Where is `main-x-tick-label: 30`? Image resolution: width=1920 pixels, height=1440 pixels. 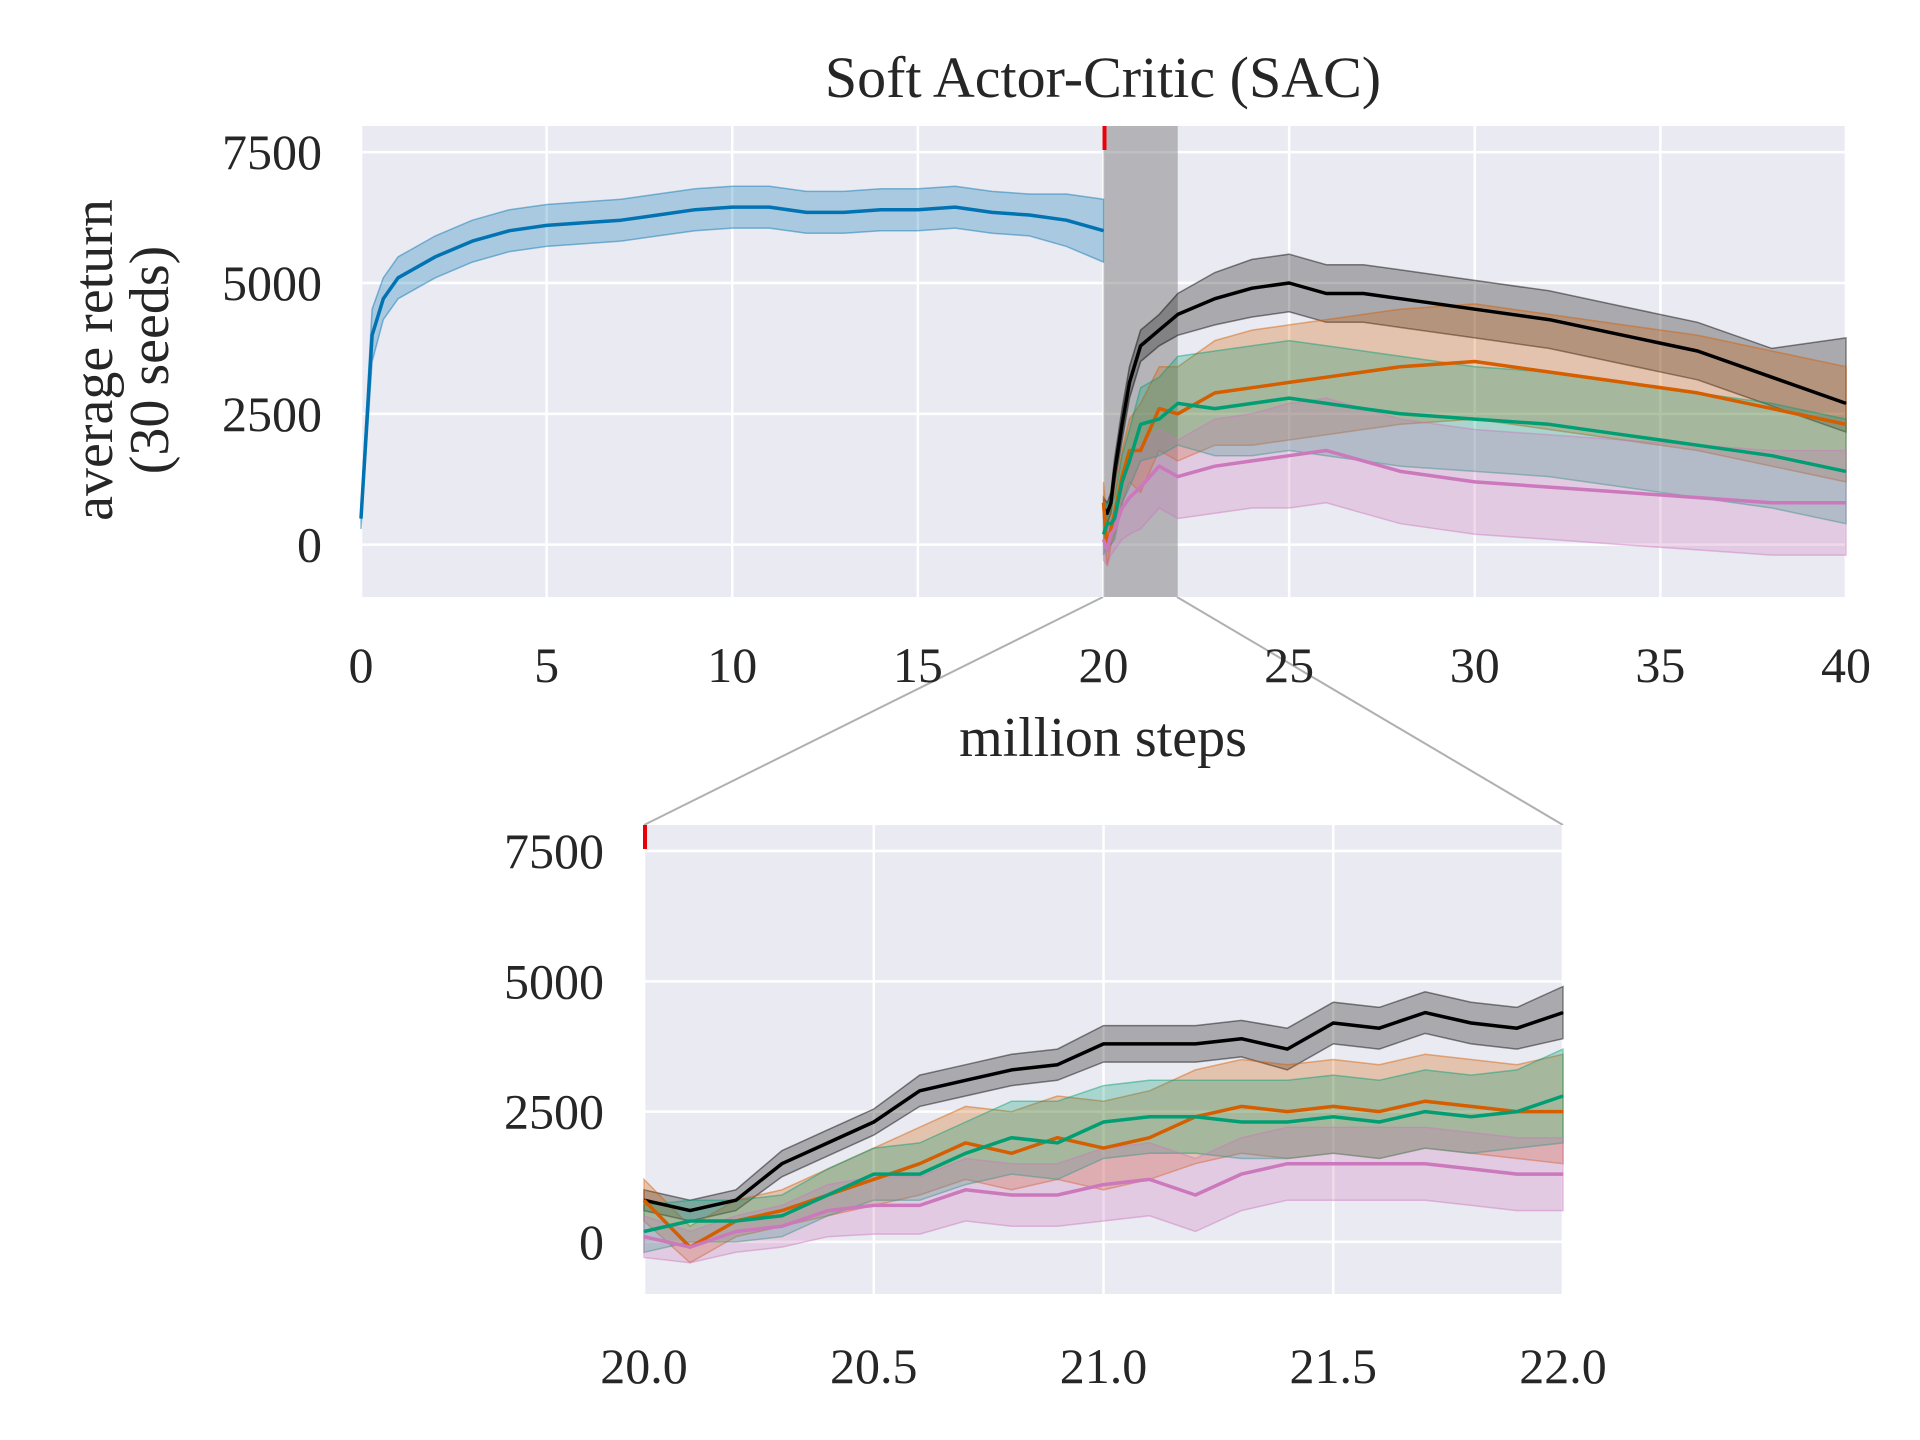 main-x-tick-label: 30 is located at coordinates (1475, 665).